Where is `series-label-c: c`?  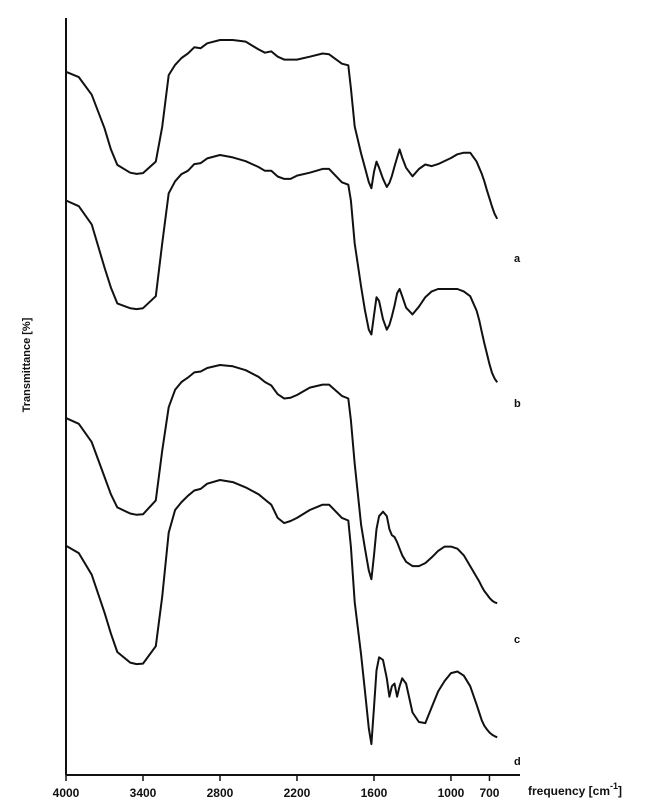 series-label-c: c is located at coordinates (517, 640).